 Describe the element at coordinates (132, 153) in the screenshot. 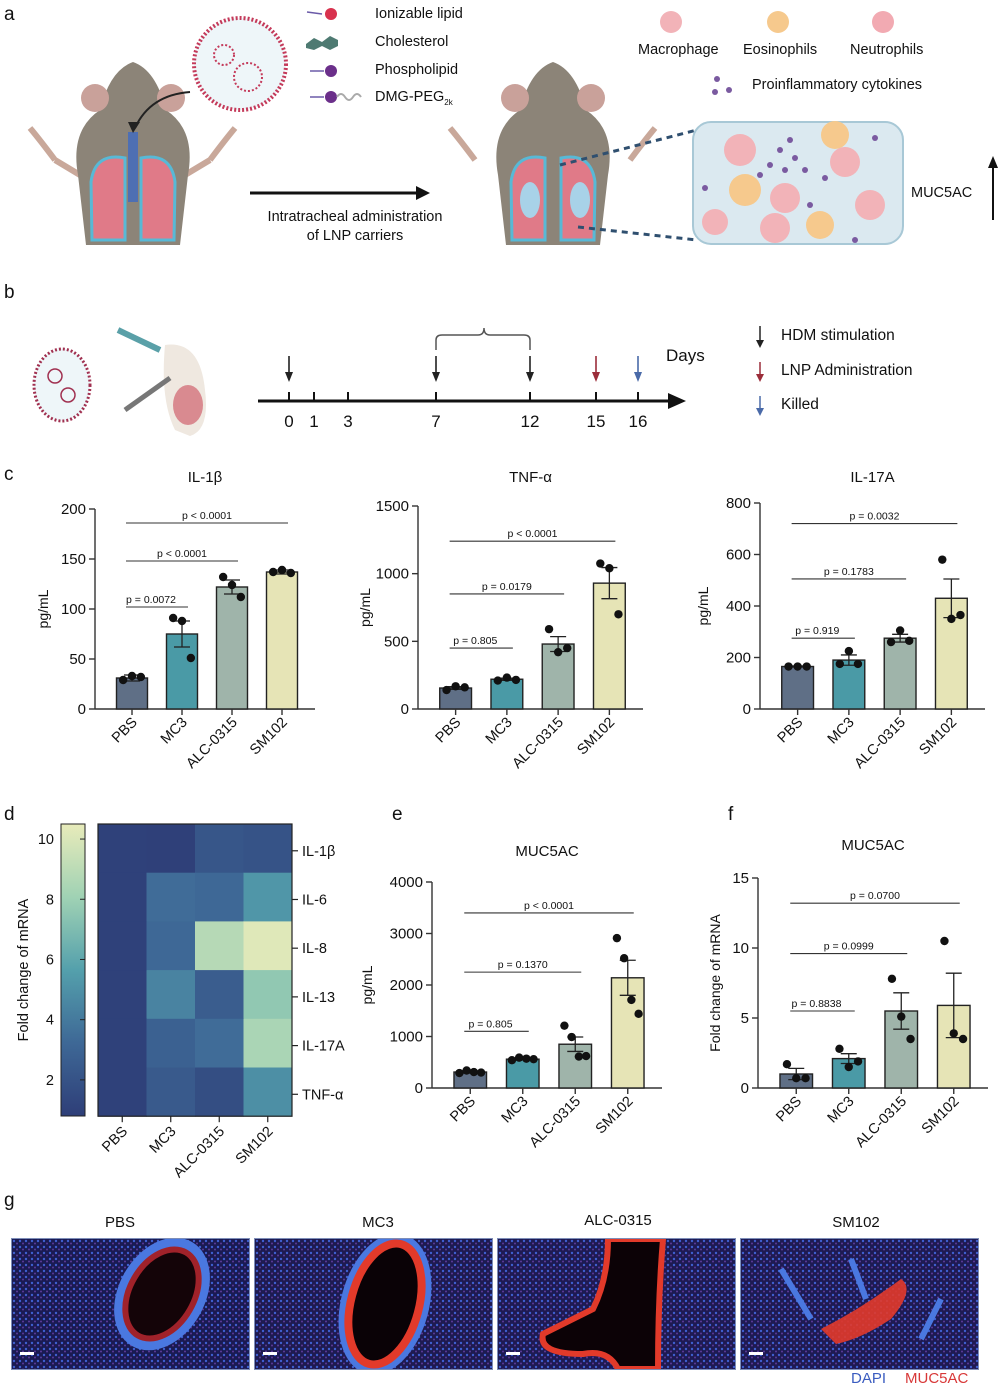

I see `mouse-healthy-illustration` at that location.